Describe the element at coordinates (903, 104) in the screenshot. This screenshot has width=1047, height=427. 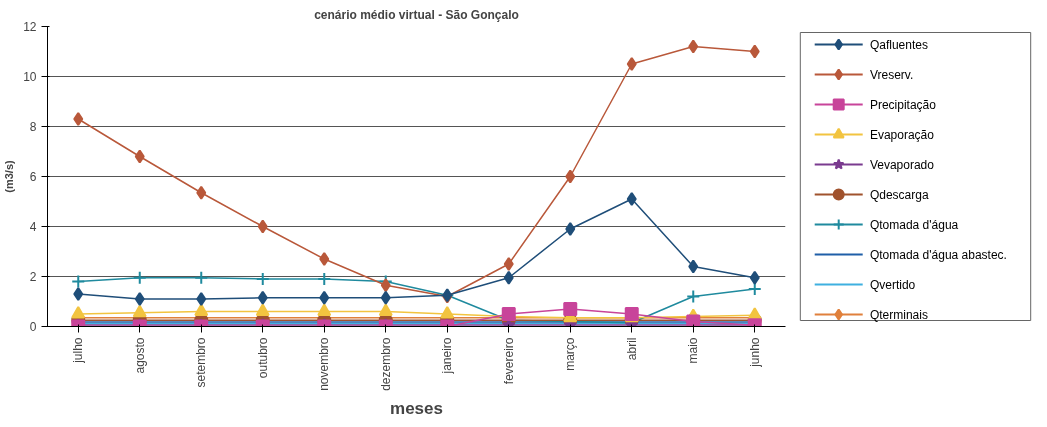
I see `legend-label: Precipitação` at that location.